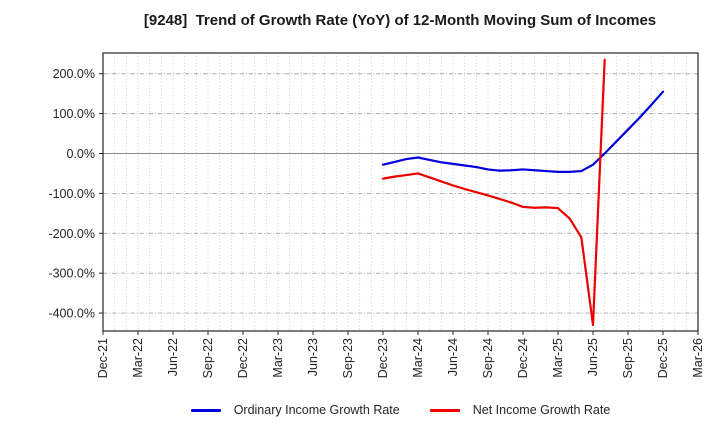 This screenshot has width=720, height=440. I want to click on x-tick-label: Dec-24, so click(523, 358).